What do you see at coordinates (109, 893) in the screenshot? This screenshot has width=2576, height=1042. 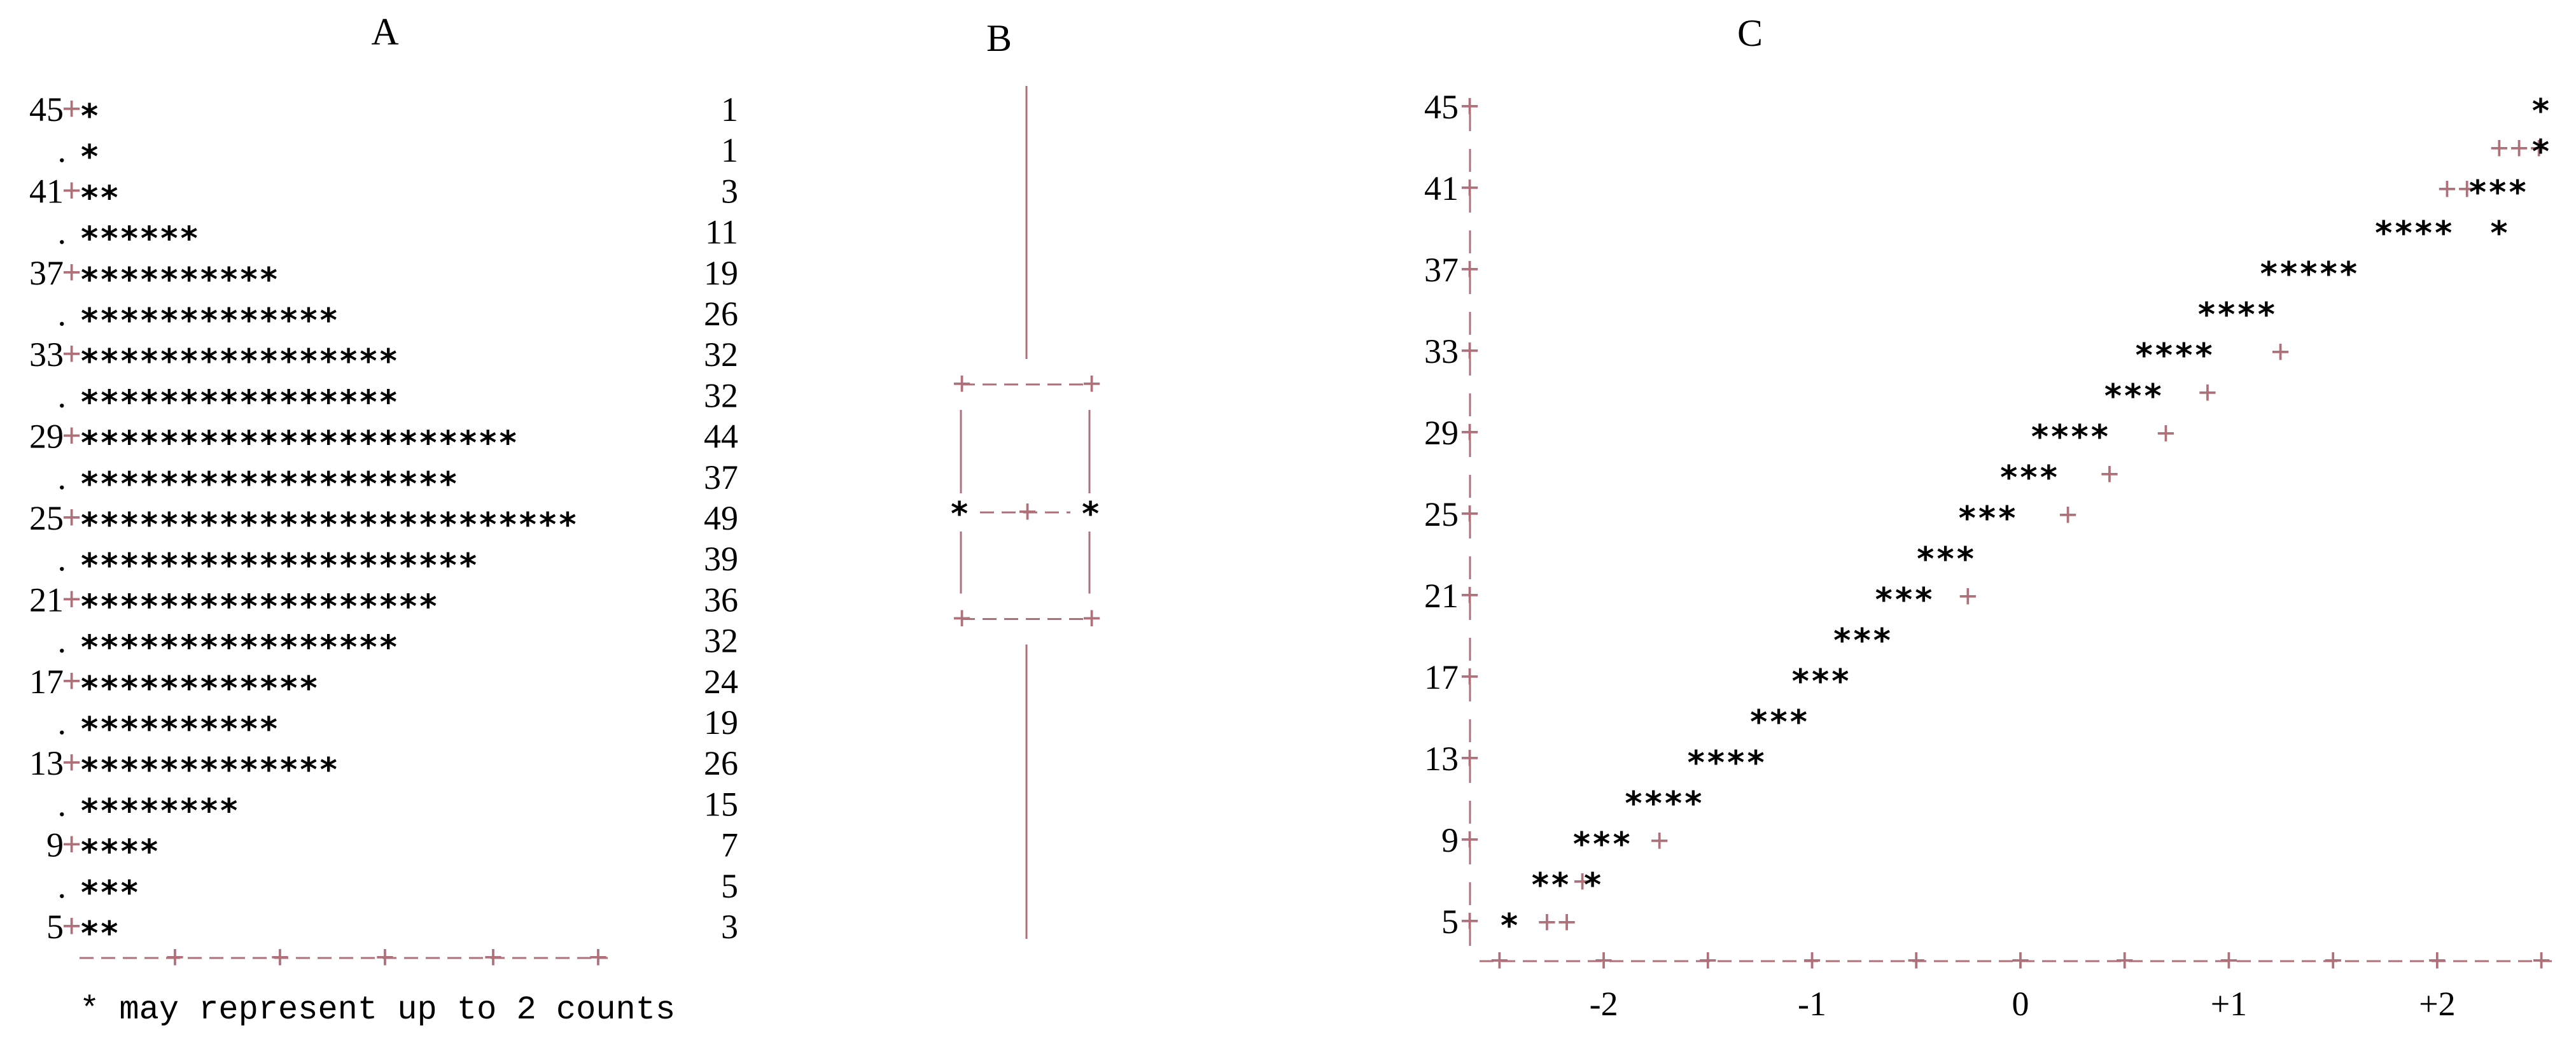 I see `leaf-stars: ***` at bounding box center [109, 893].